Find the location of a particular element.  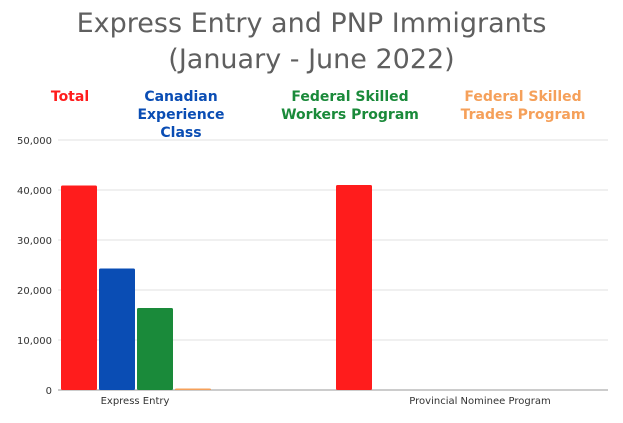

x-tick-label: Provincial Nominee Program is located at coordinates (479, 401).